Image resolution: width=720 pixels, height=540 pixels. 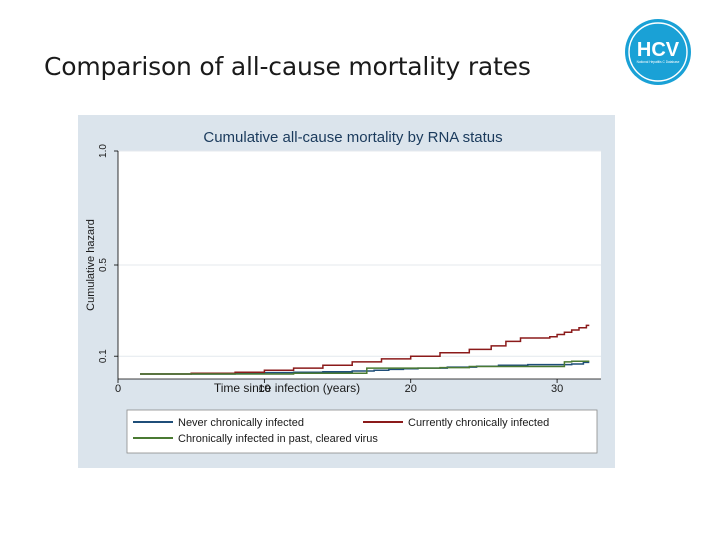 I want to click on logo-subtext: National Hepatitis C Database, so click(x=658, y=62).